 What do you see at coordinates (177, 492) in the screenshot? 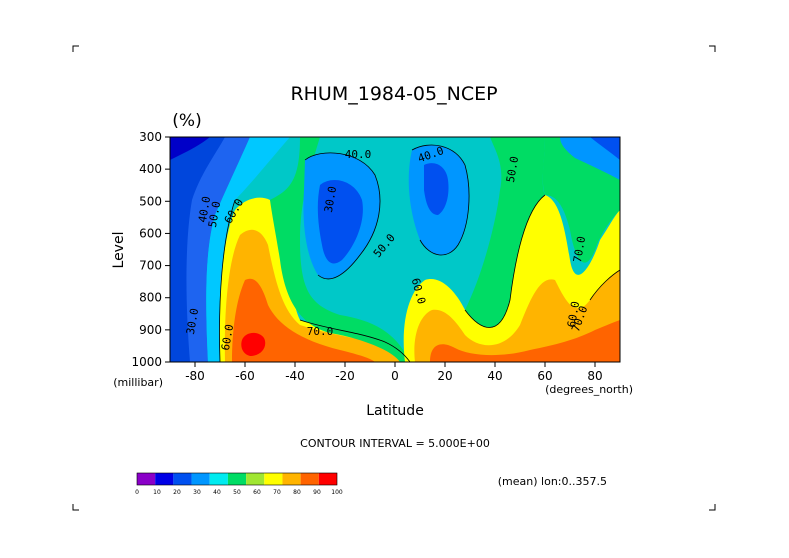
I see `colorbar-tick-label: 20` at bounding box center [177, 492].